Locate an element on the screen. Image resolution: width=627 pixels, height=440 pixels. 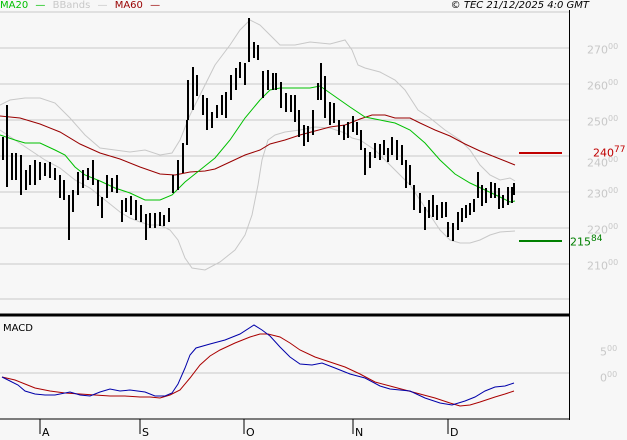
price-tick-260: 26000 is located at coordinates (603, 85).